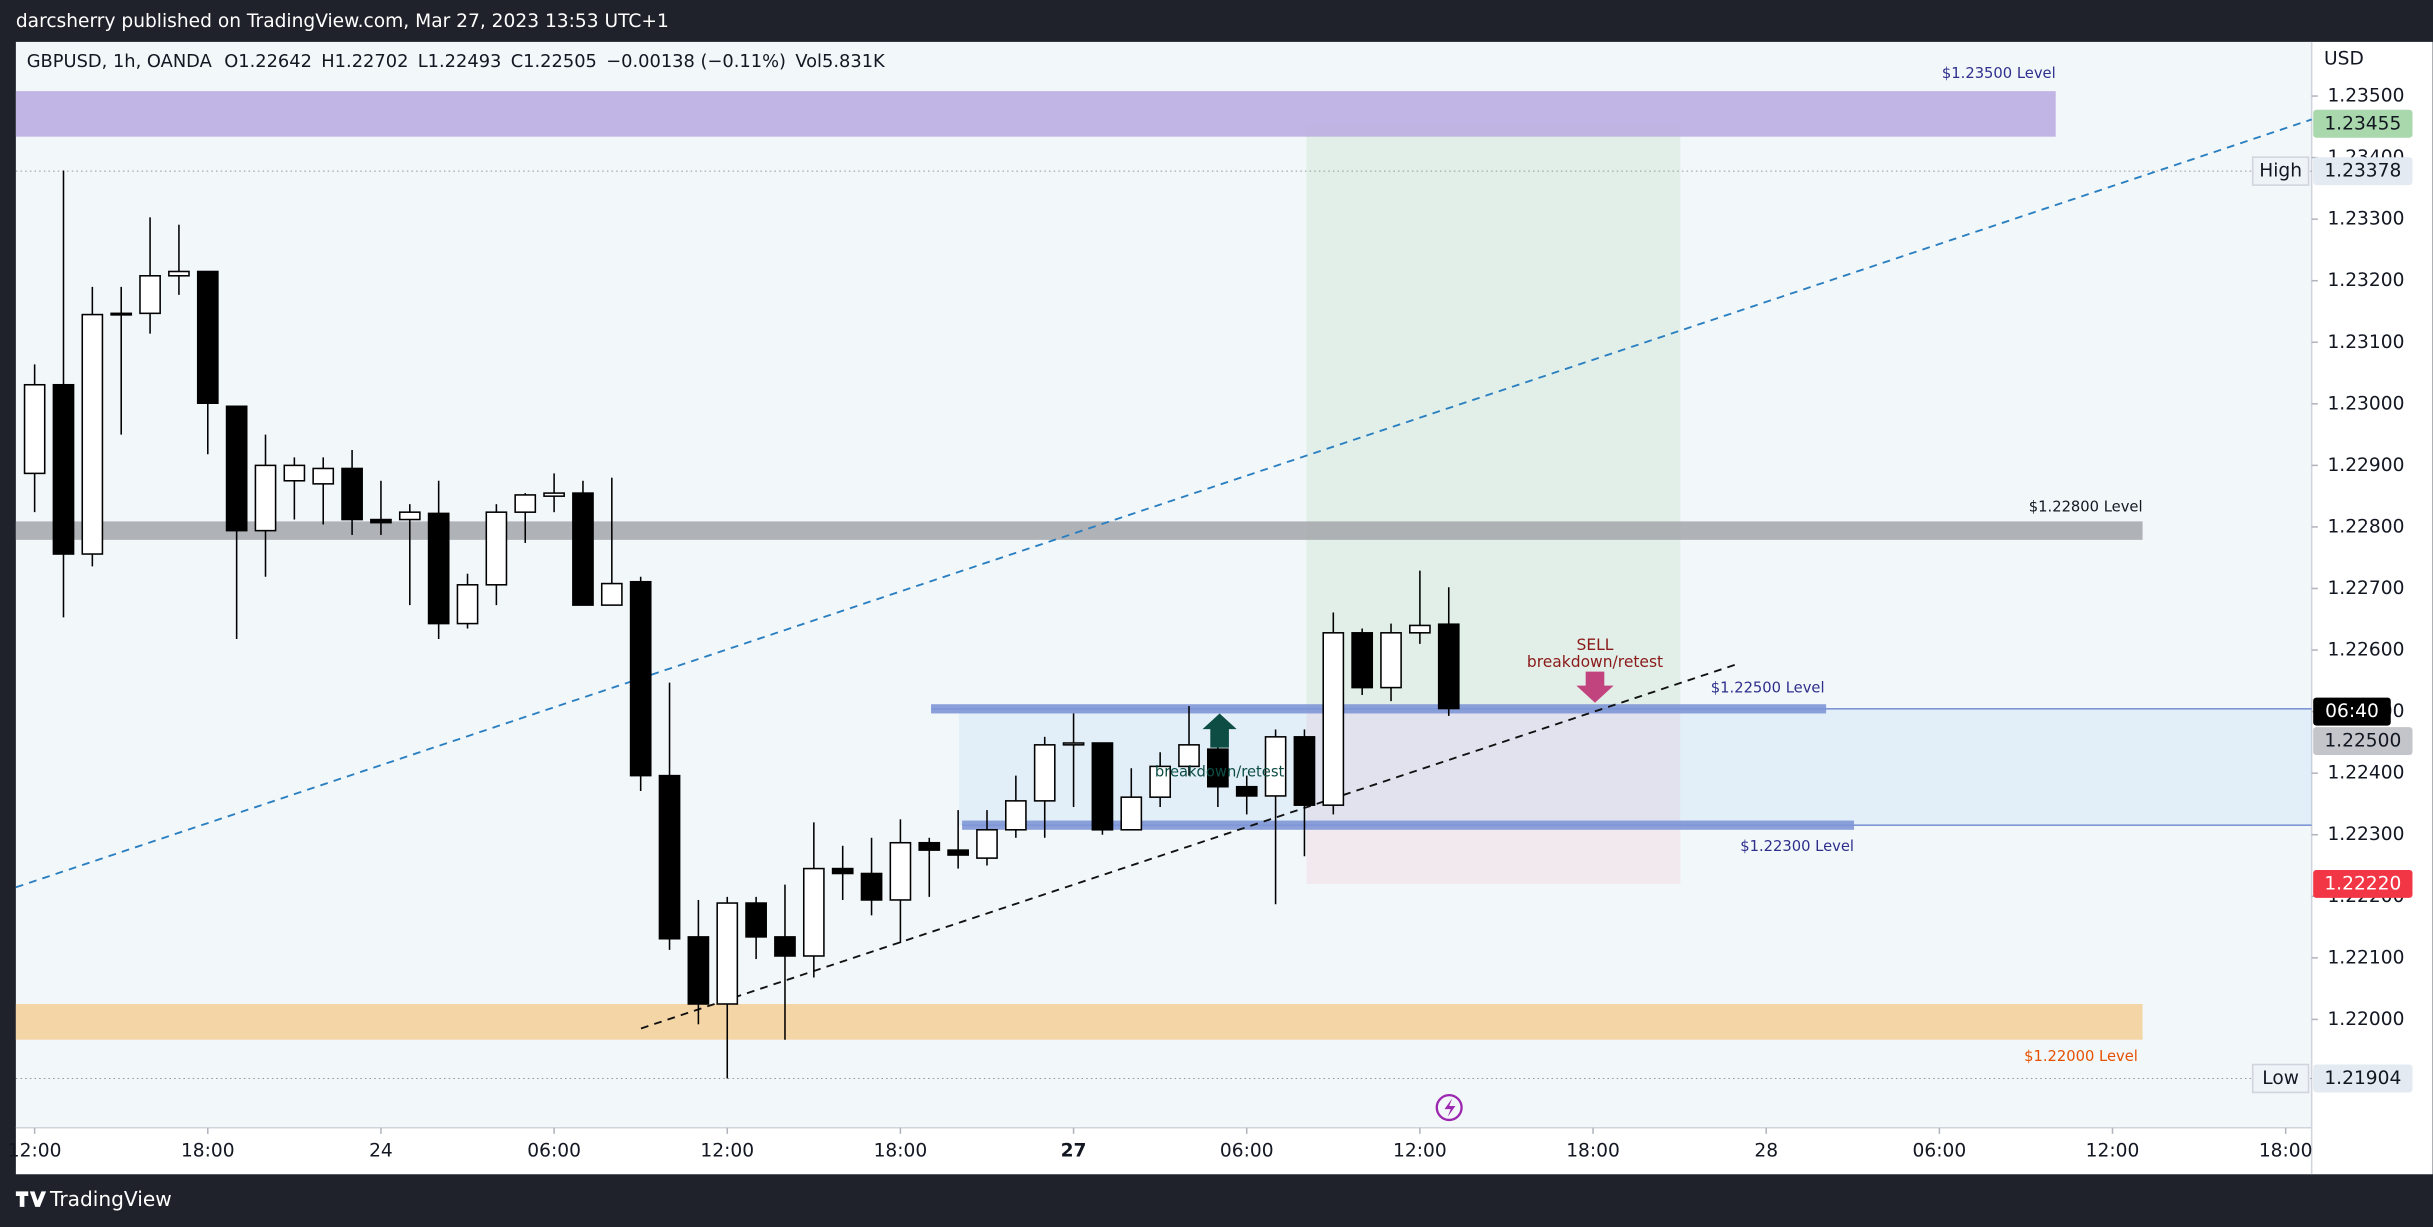 The height and width of the screenshot is (1227, 2433). I want to click on price-badge-label: 1.21904, so click(2362, 1078).